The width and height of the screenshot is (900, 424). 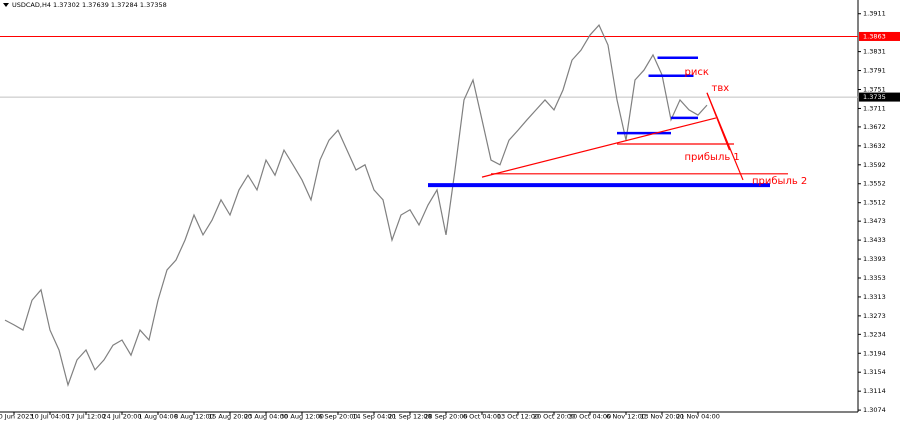 What do you see at coordinates (266, 417) in the screenshot?
I see `x-tick-label: 23 Aug 04:00` at bounding box center [266, 417].